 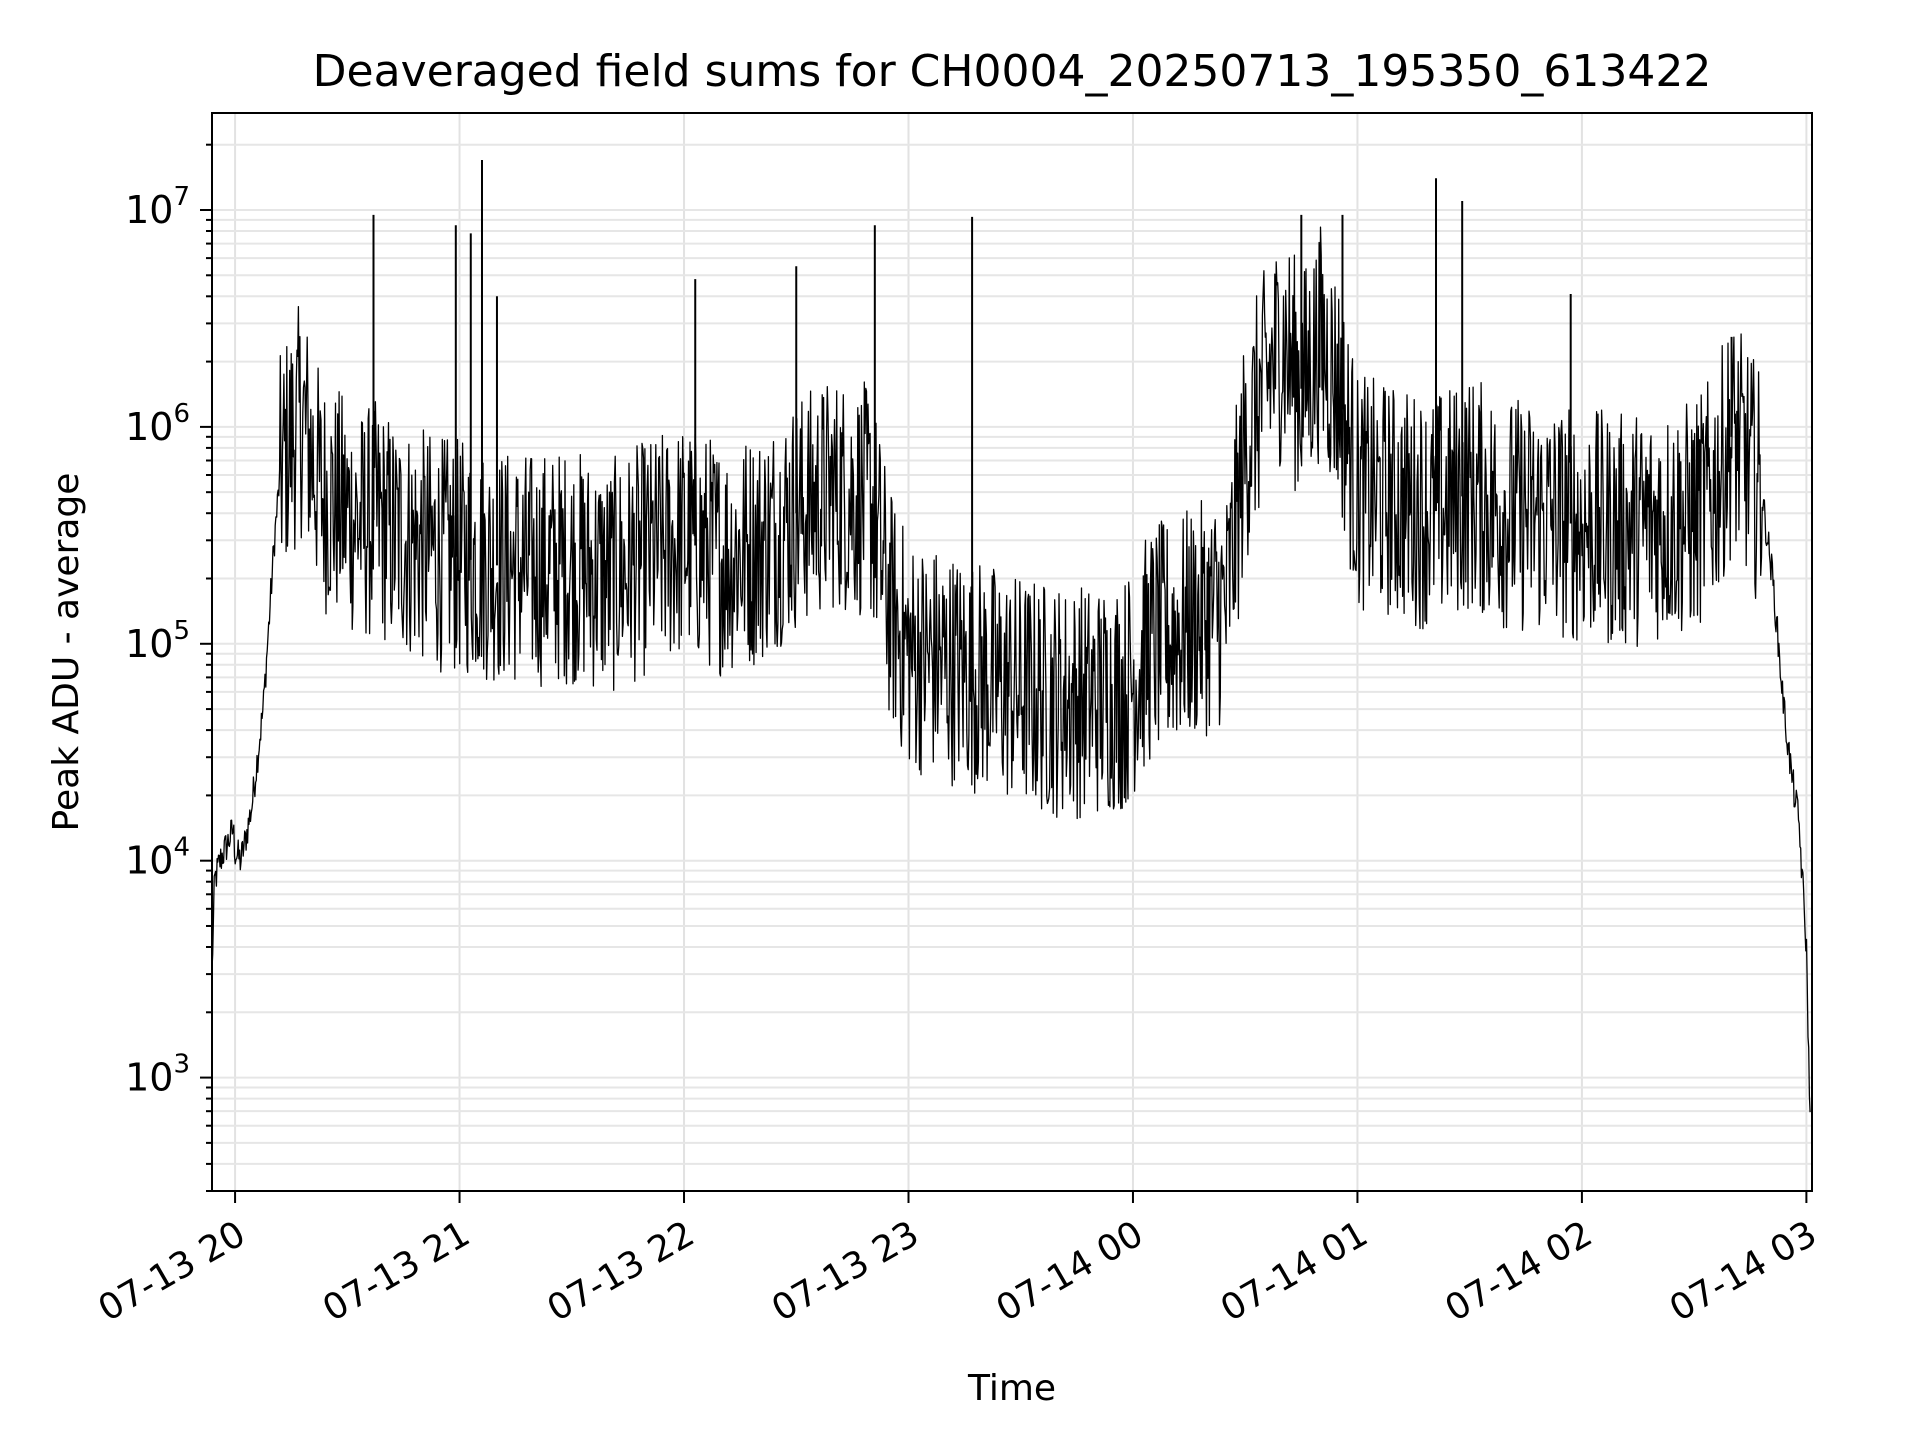 What do you see at coordinates (1294, 1271) in the screenshot?
I see `x-tick-label: 07-14 01` at bounding box center [1294, 1271].